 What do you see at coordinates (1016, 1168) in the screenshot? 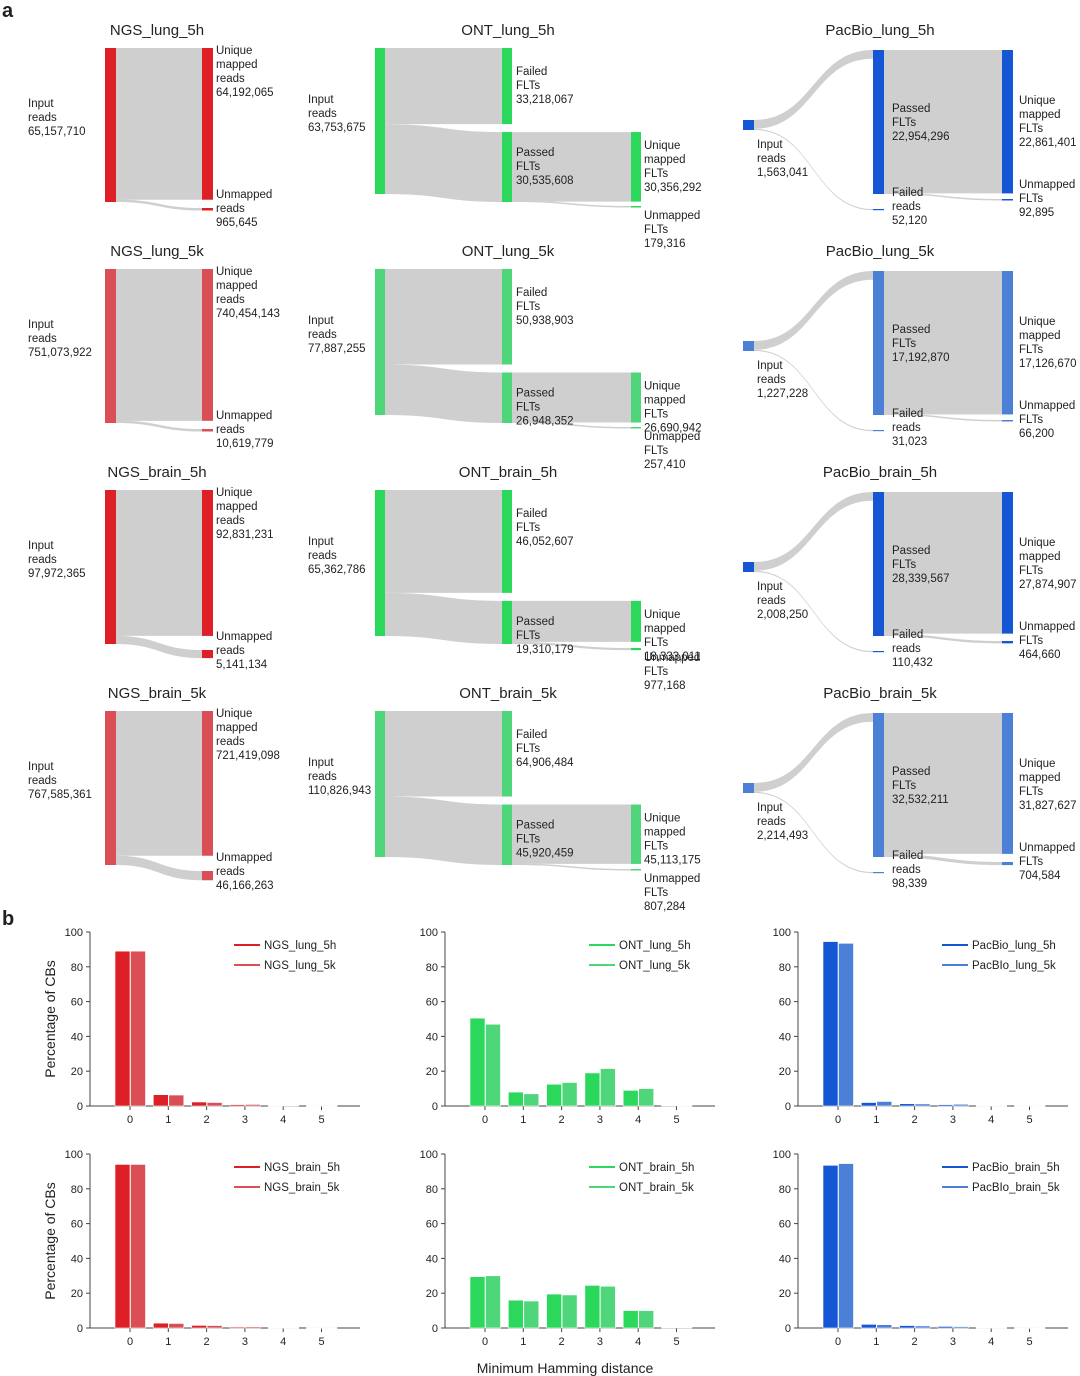
I see `legend-label: PacBio_brain_5h` at bounding box center [1016, 1168].